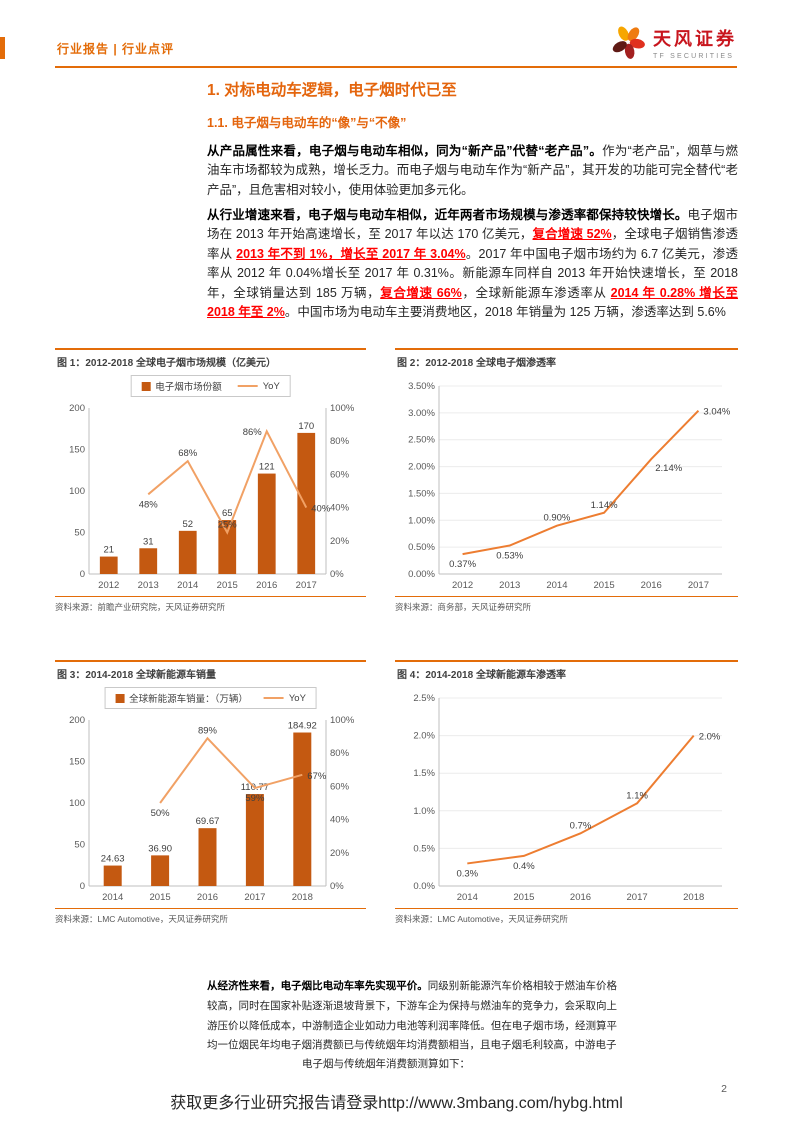 The height and width of the screenshot is (1122, 793). I want to click on svg-text: 3.04%, so click(716, 412).